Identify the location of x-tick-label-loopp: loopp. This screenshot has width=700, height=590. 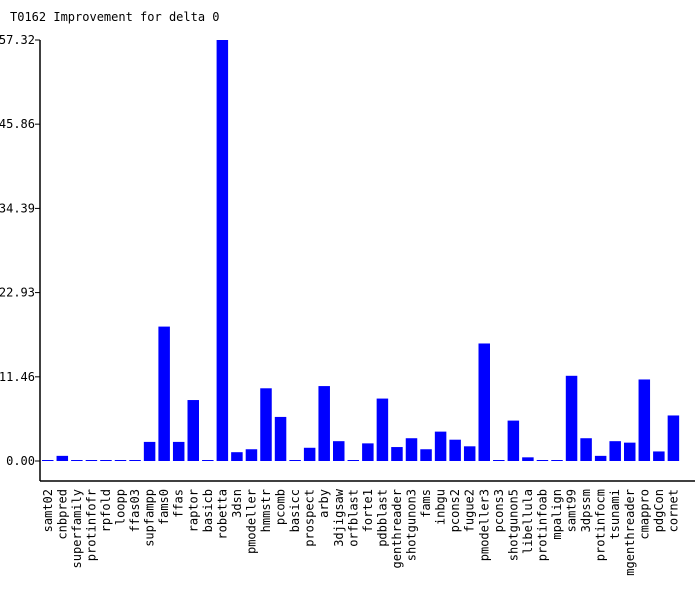
(121, 507).